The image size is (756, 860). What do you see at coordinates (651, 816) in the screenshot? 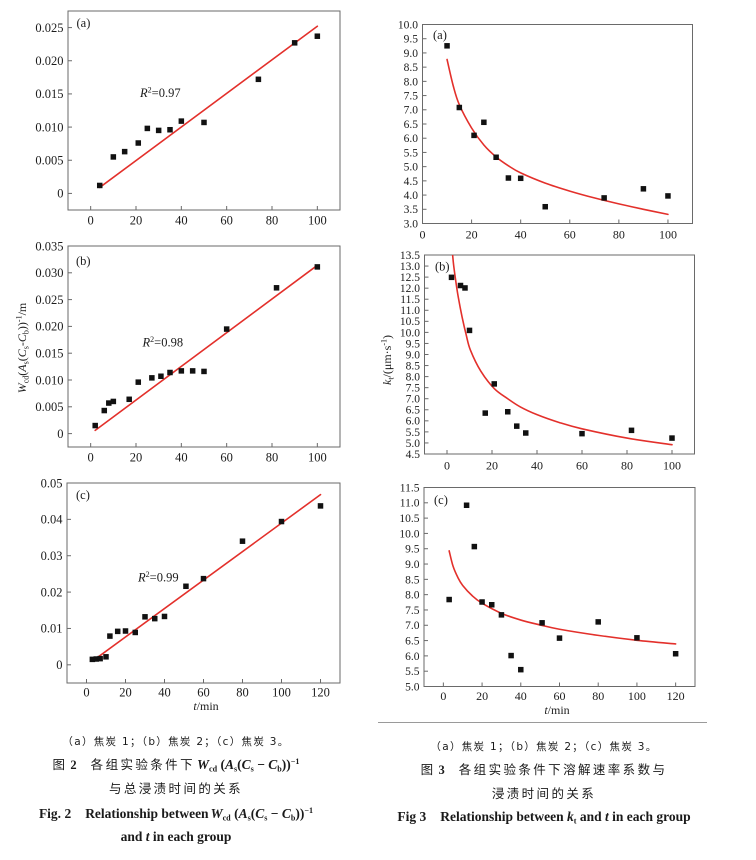
I see `caption-part: in each group` at bounding box center [651, 816].